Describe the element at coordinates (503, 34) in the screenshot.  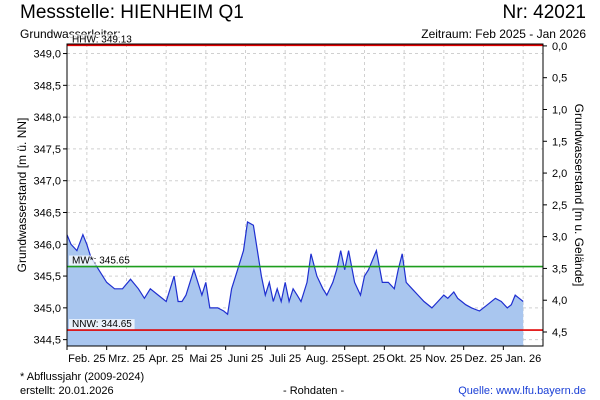
I see `period-label: Zeitraum: Feb 2025 - Jan 2026` at that location.